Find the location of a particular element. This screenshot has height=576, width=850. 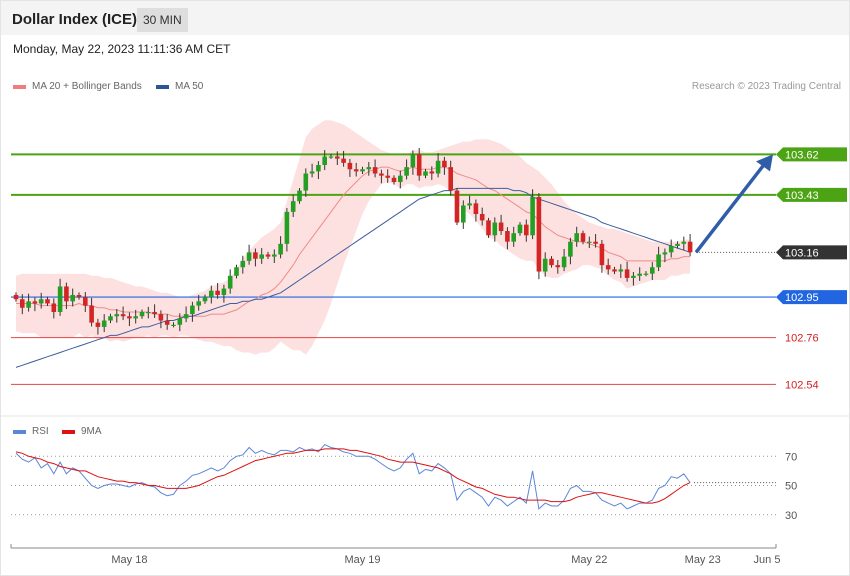

projection-arrow-line is located at coordinates (730, 208).